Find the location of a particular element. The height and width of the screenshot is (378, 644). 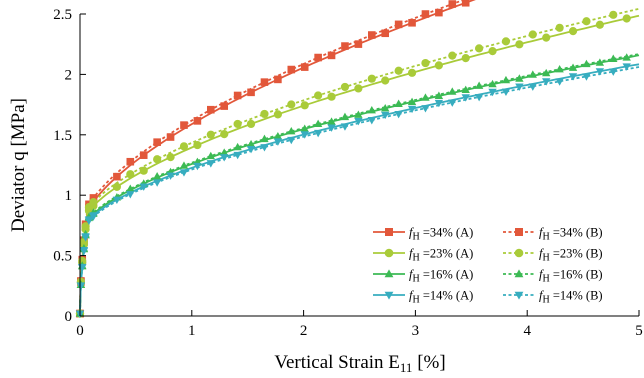

y-tick-label: 2.5 is located at coordinates (62, 15).